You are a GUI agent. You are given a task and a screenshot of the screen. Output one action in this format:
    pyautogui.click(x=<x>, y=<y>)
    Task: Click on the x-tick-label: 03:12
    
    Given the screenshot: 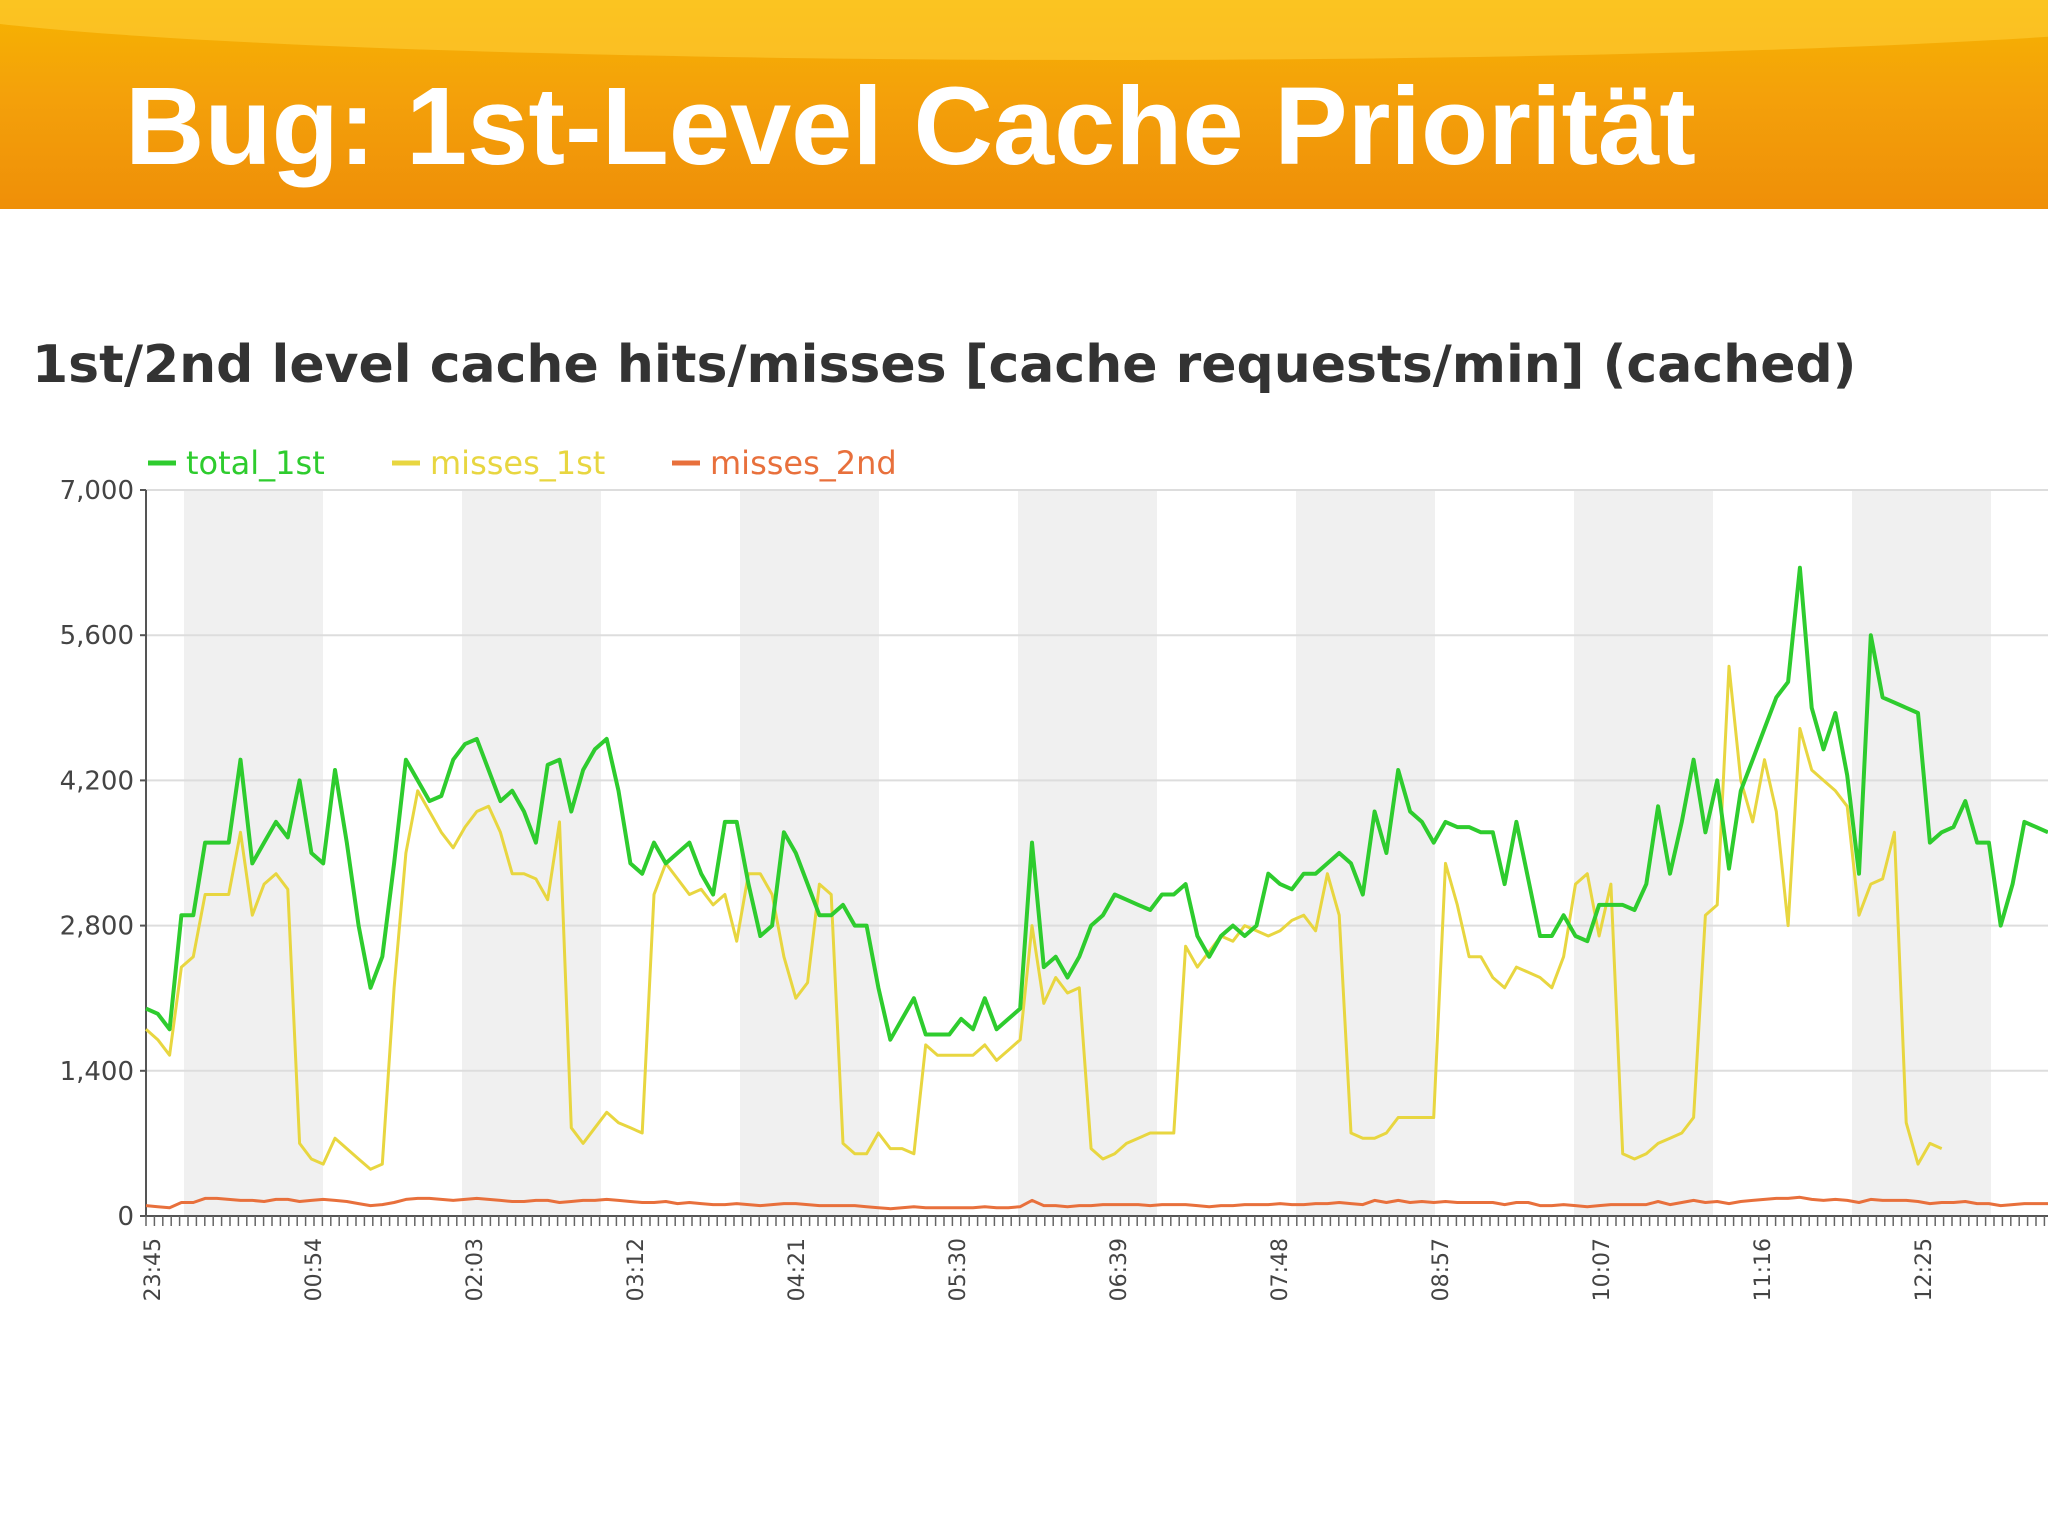 What is the action you would take?
    pyautogui.click(x=636, y=1269)
    